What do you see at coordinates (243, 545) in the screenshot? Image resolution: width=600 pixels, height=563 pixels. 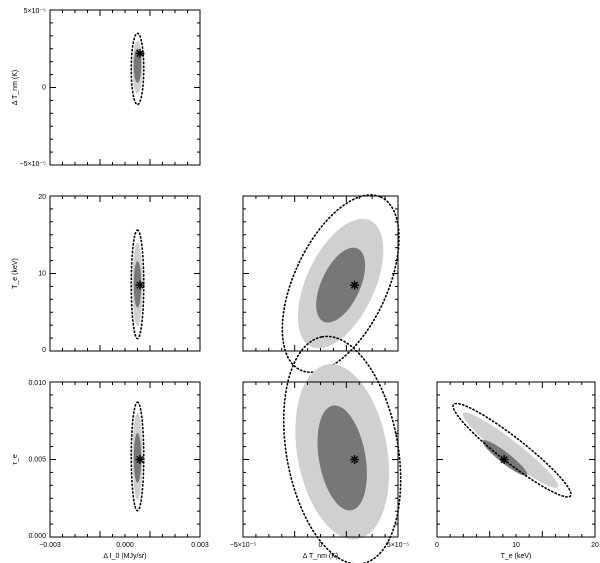 I see `x-tick-label: −5×10⁻⁵` at bounding box center [243, 545].